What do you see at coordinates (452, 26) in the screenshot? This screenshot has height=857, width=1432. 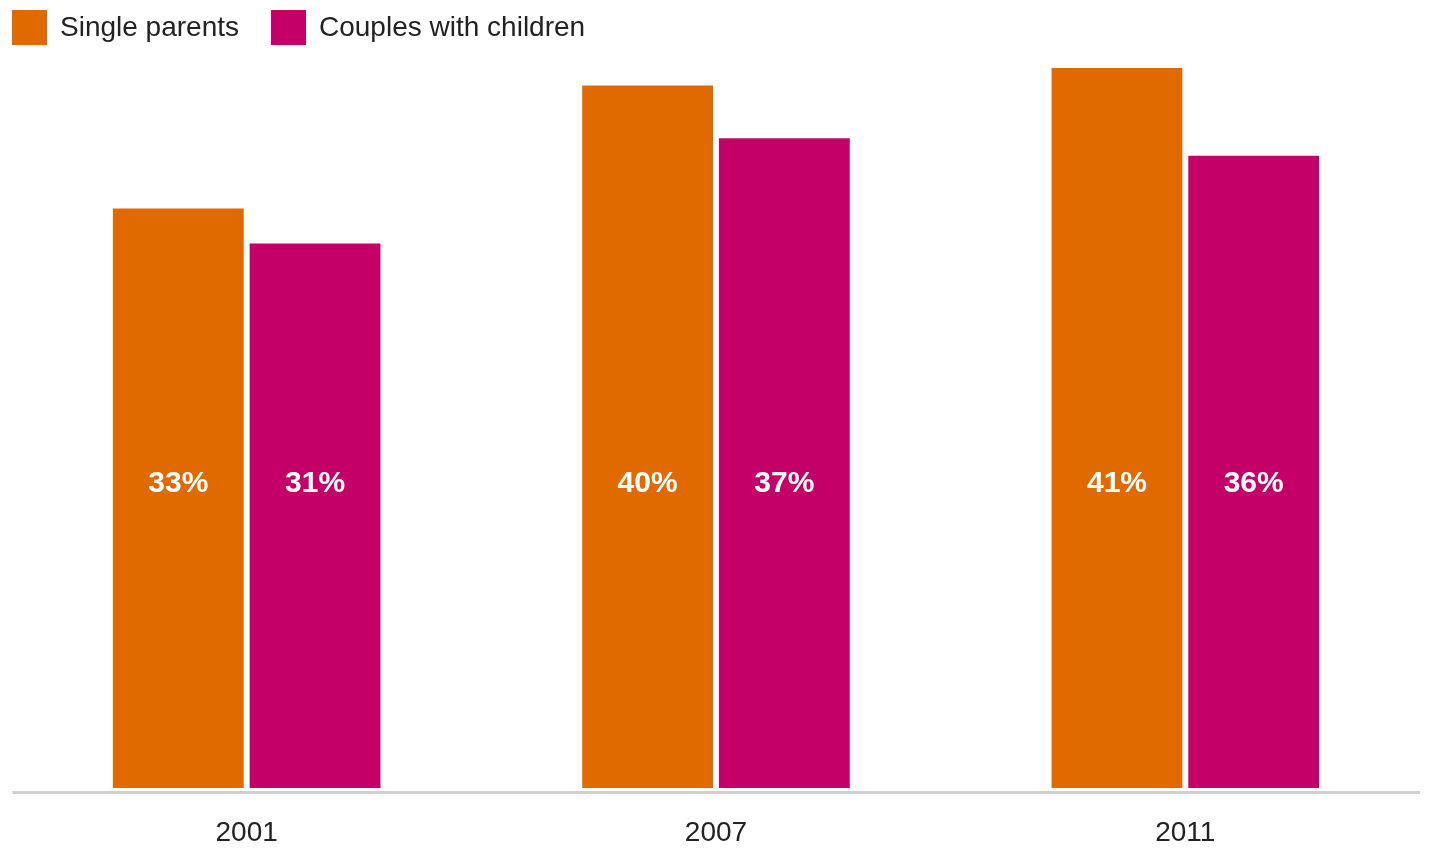 I see `legend-label: Couples with children` at bounding box center [452, 26].